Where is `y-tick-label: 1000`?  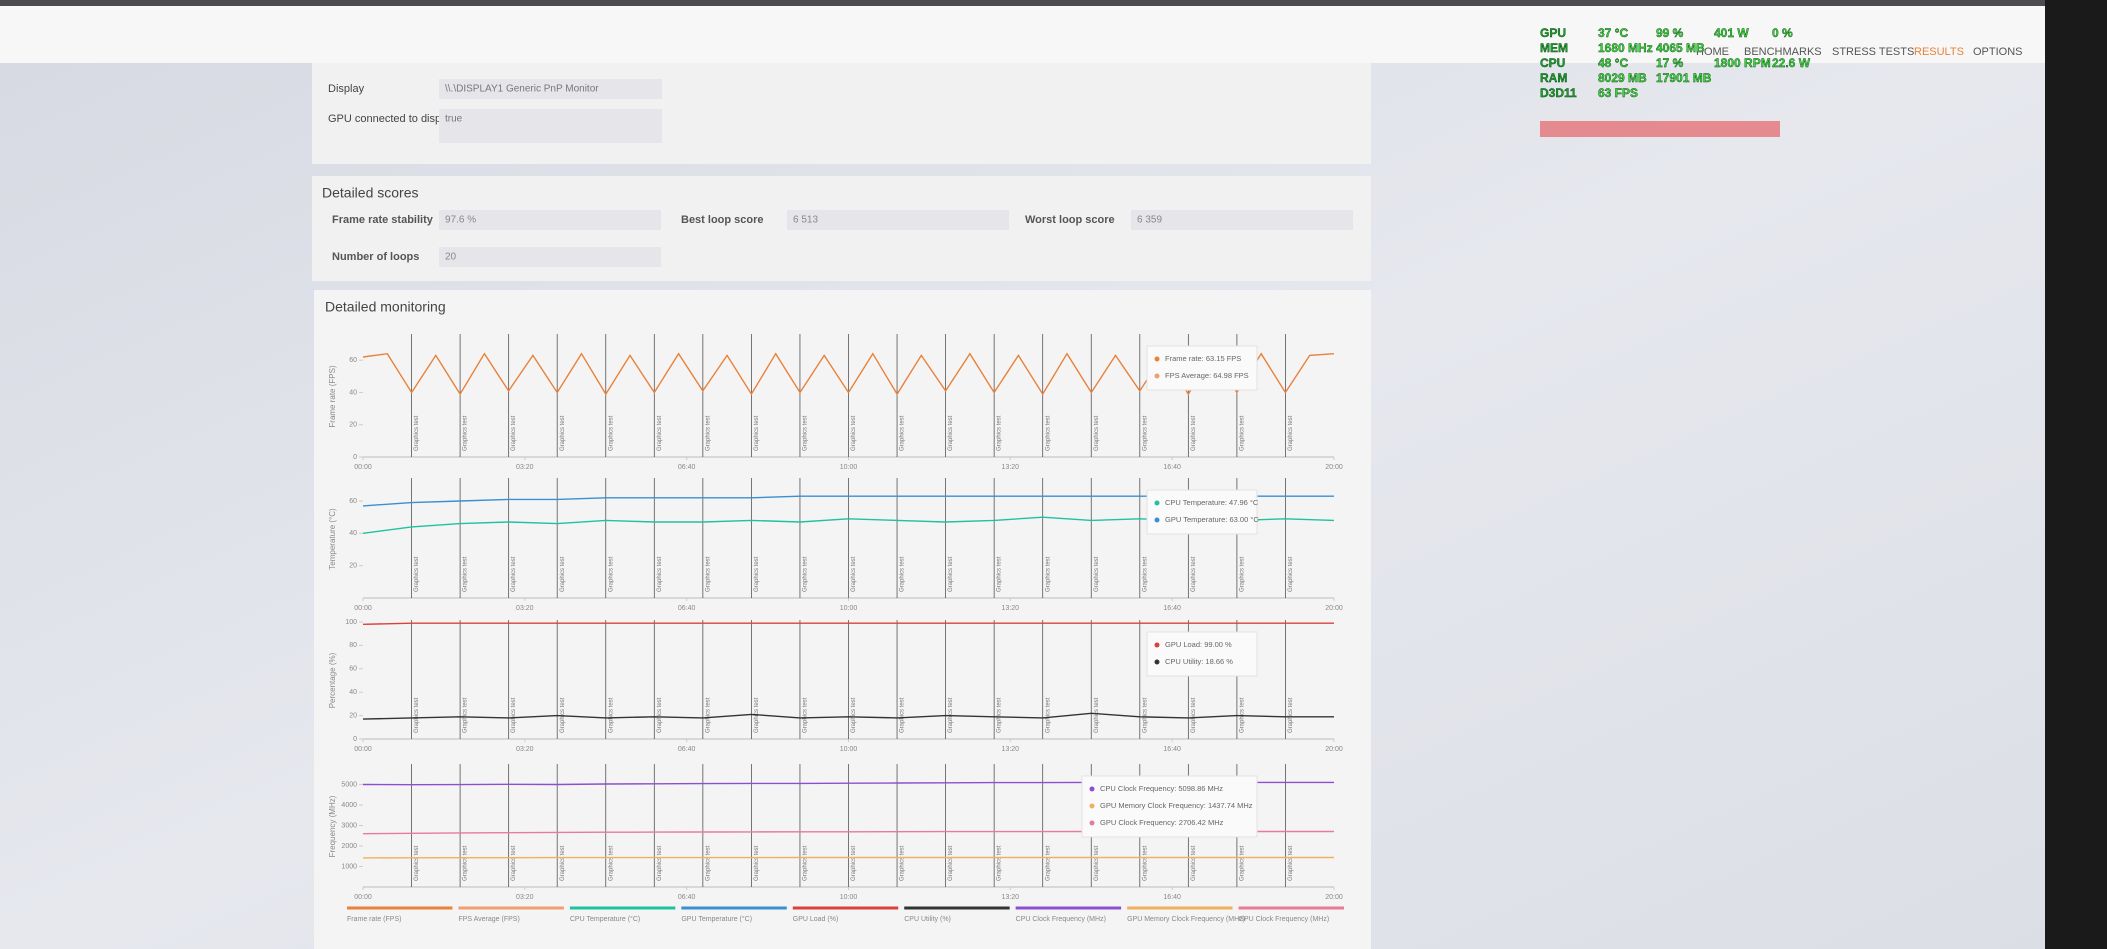
y-tick-label: 1000 is located at coordinates (349, 866).